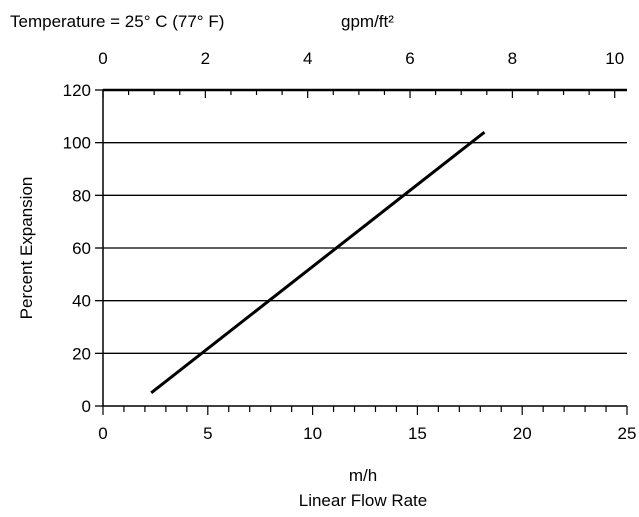 Image resolution: width=639 pixels, height=517 pixels. Describe the element at coordinates (363, 475) in the screenshot. I see `x-axis-unit-label: m/h` at that location.